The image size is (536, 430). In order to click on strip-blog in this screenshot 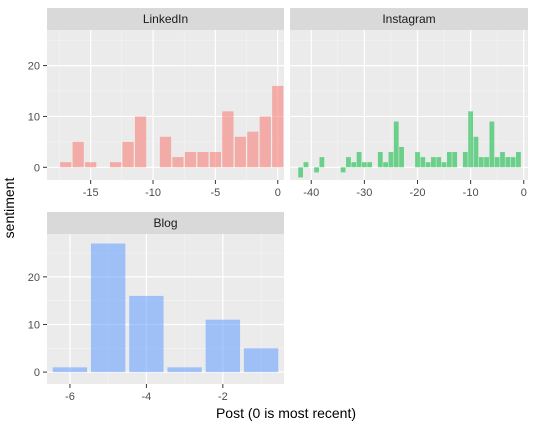, I will do `click(165, 223)`.